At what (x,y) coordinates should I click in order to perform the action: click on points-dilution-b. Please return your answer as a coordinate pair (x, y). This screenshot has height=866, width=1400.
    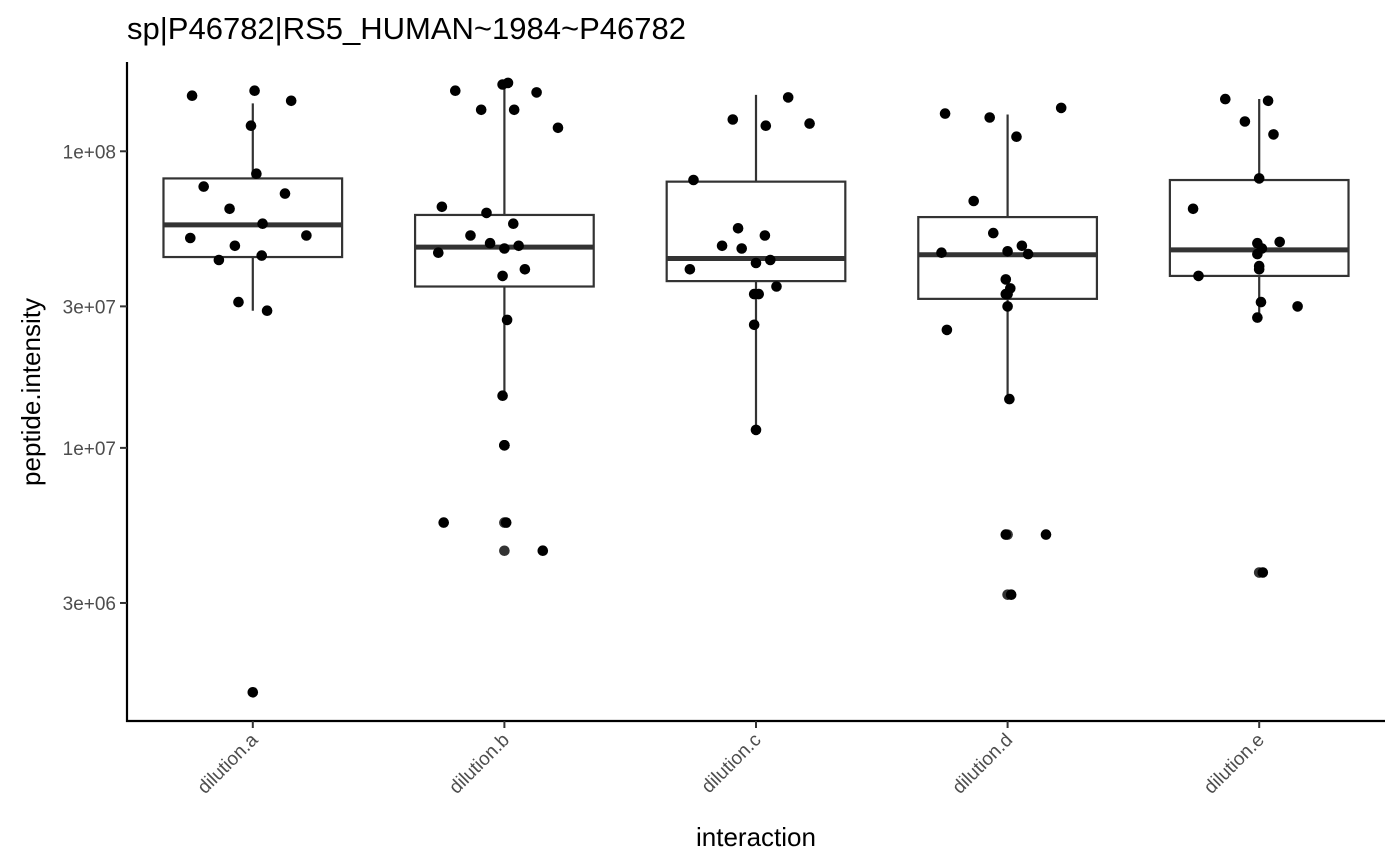
    Looking at the image, I should click on (498, 316).